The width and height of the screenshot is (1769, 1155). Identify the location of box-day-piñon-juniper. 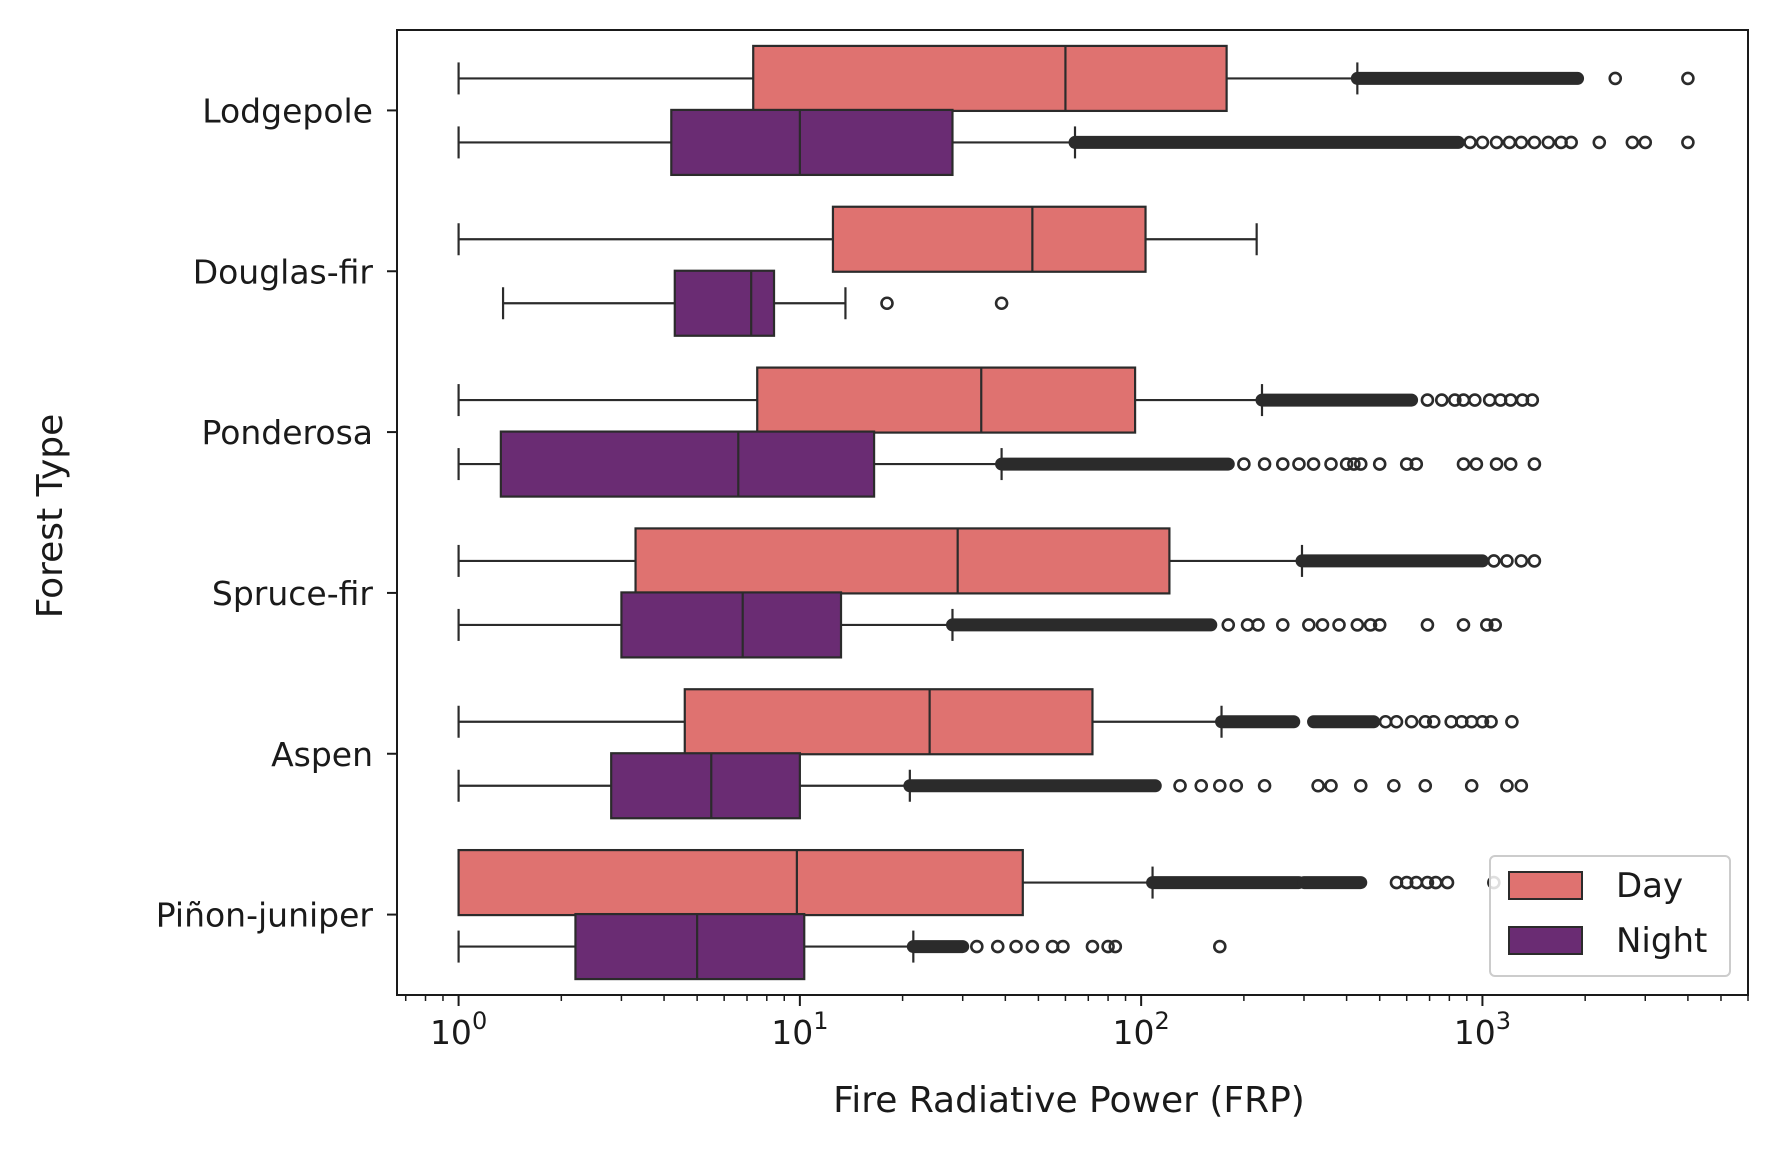
(979, 882).